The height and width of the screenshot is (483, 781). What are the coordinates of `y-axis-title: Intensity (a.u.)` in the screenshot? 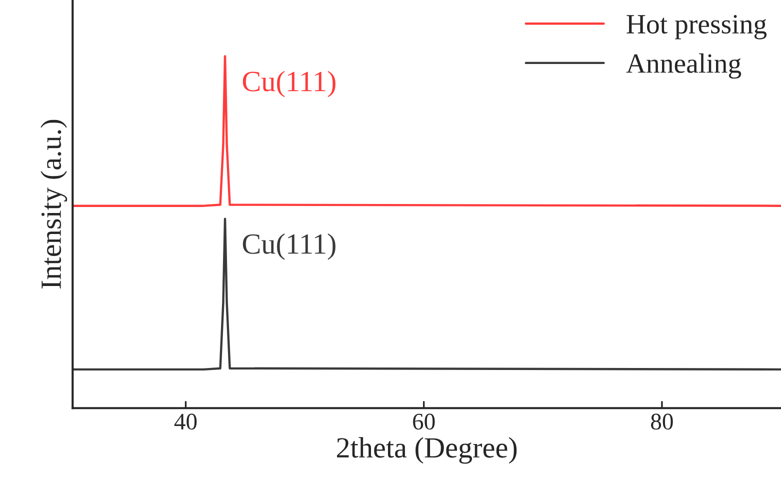 It's located at (54, 204).